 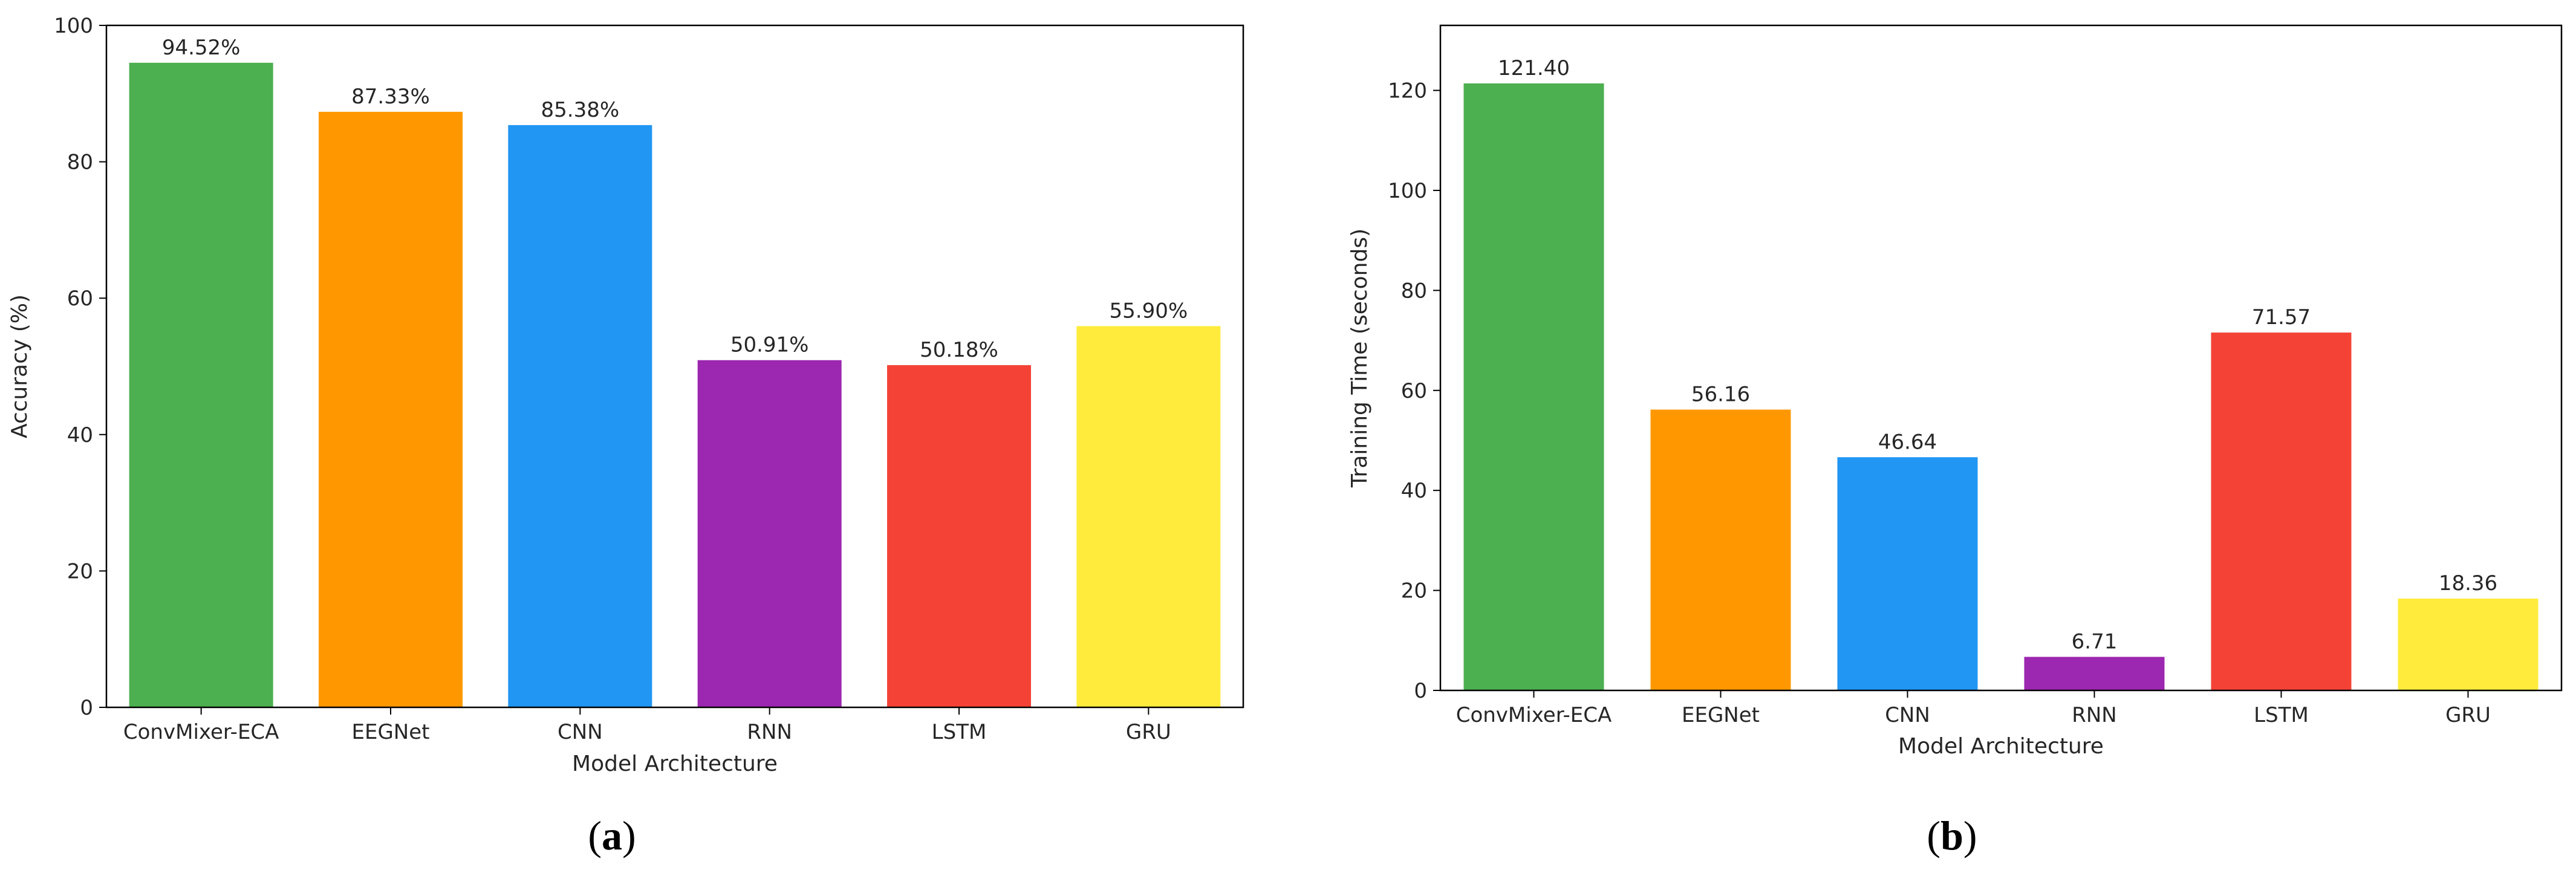 I want to click on bar-value-label: 6.71, so click(x=2095, y=642).